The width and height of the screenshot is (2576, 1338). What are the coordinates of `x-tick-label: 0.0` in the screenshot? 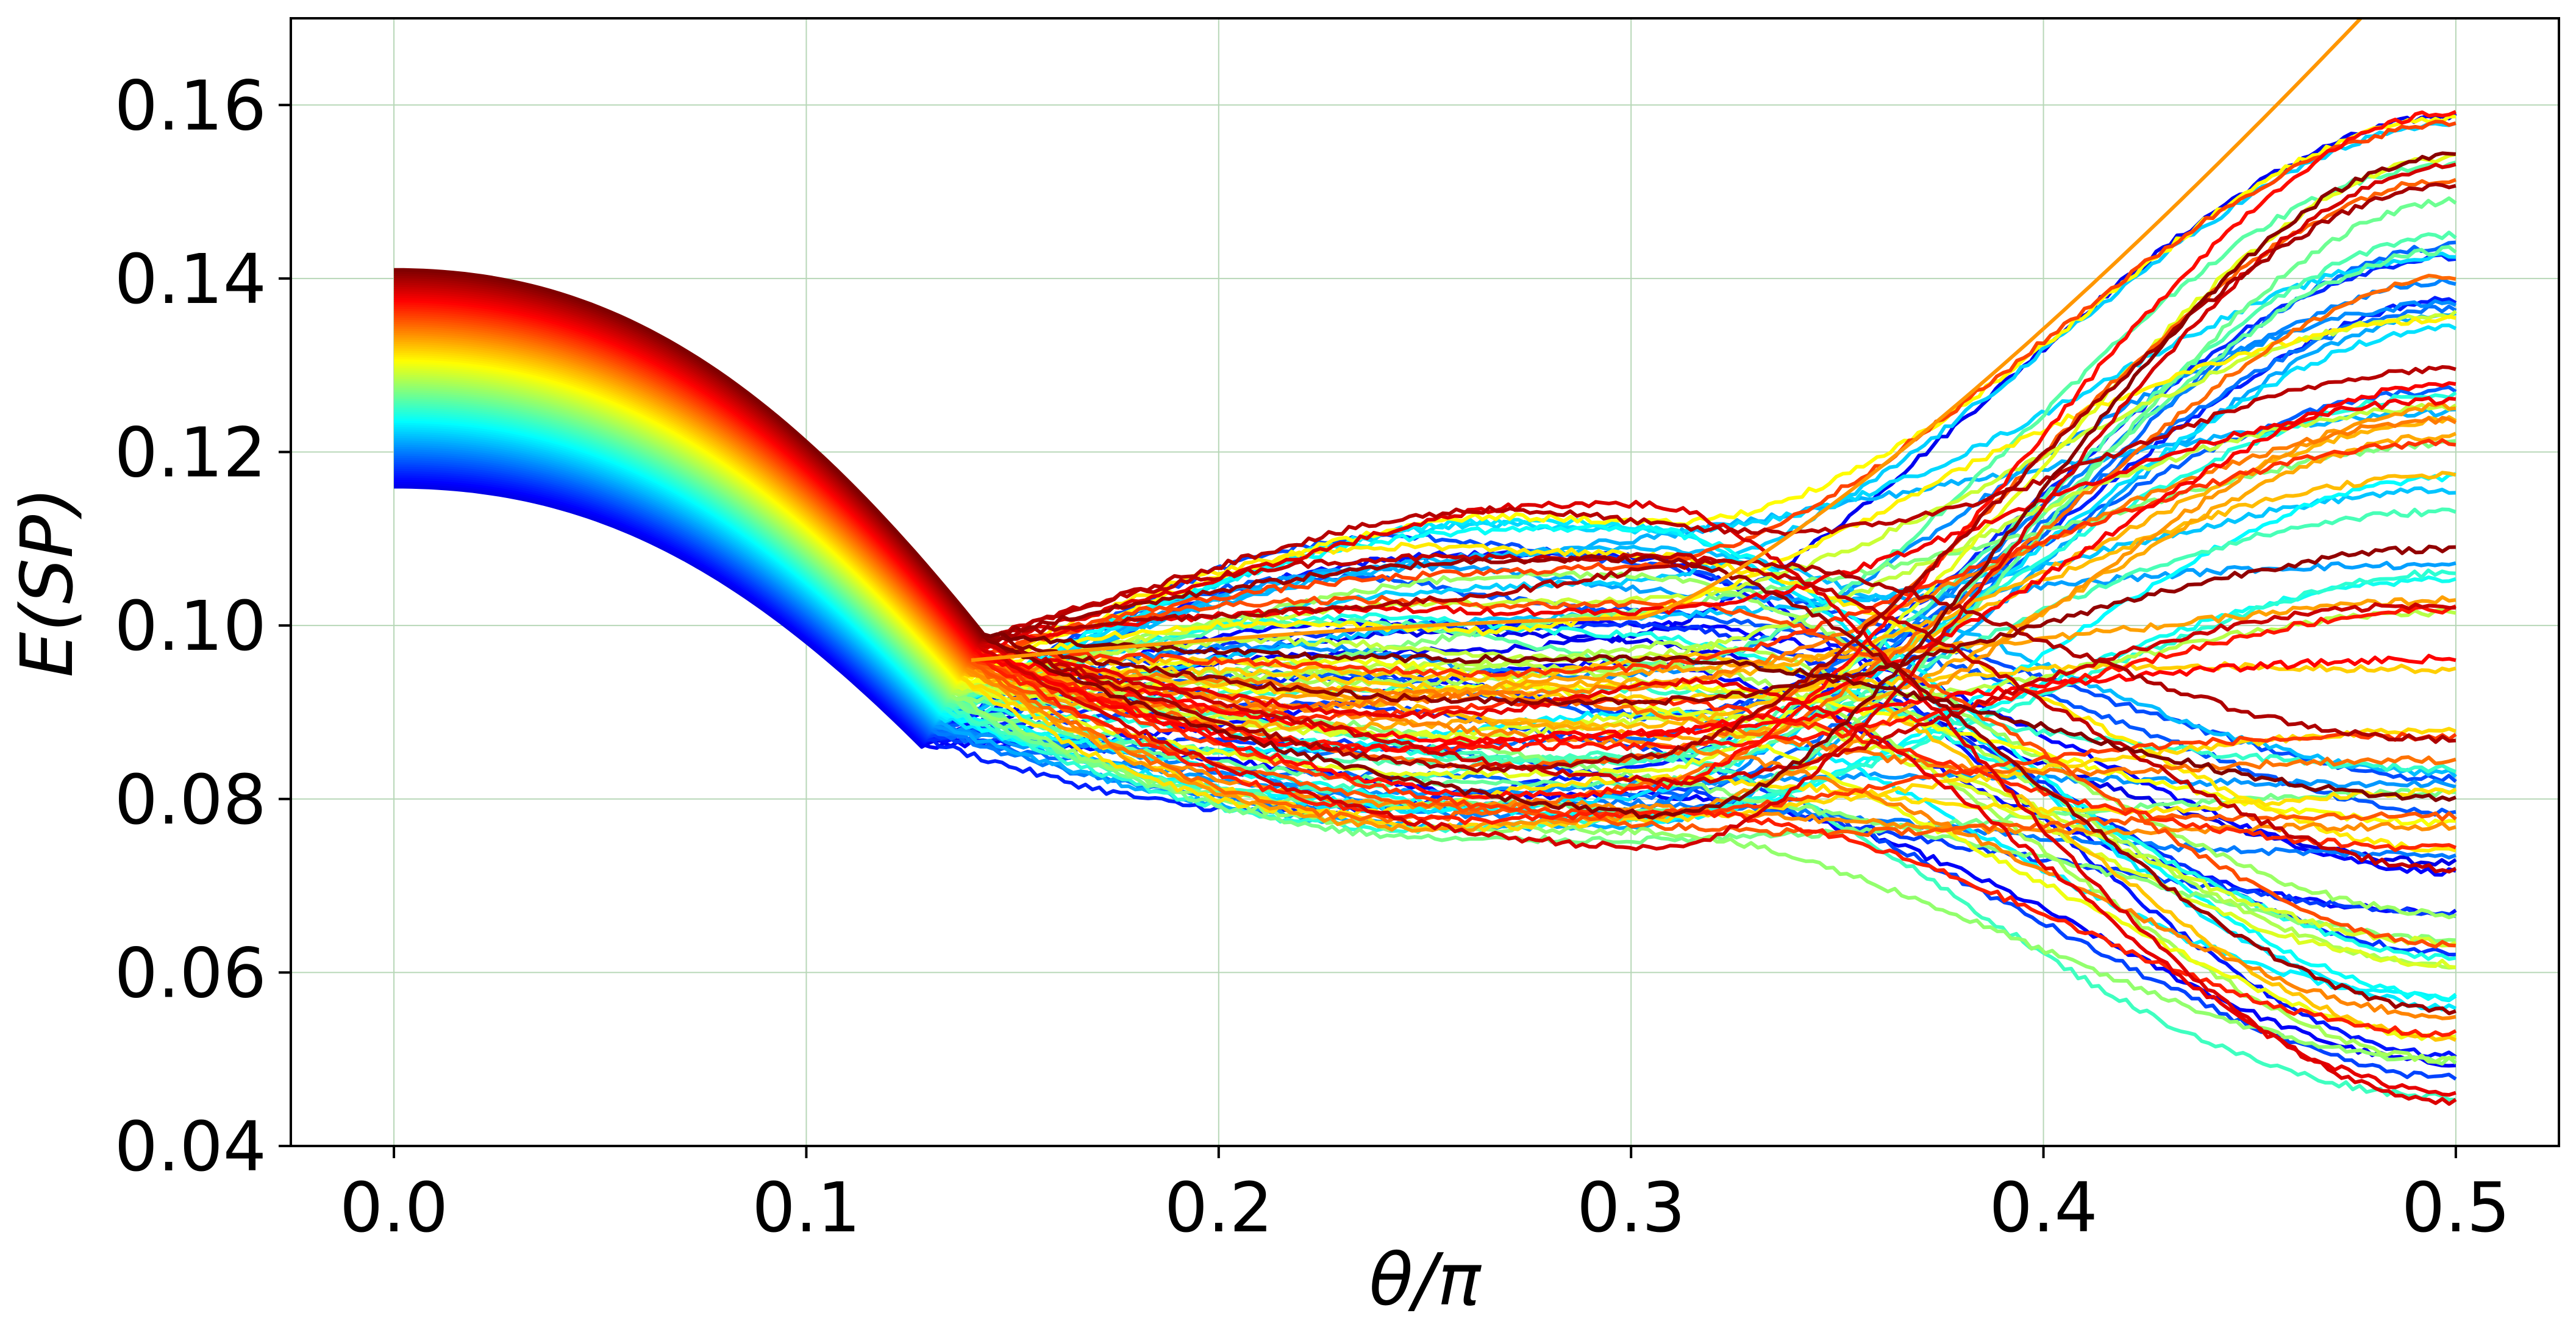 It's located at (394, 1209).